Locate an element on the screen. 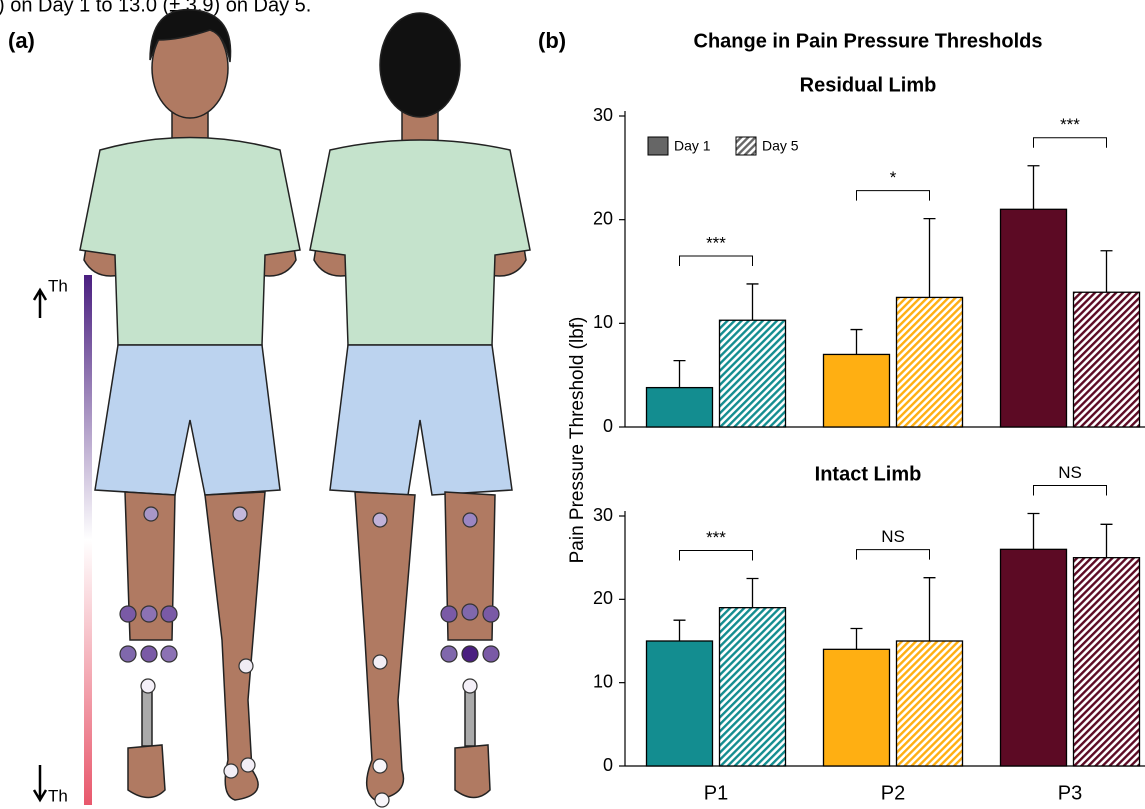 The width and height of the screenshot is (1145, 809). scale-bottom-label: Th is located at coordinates (58, 795).